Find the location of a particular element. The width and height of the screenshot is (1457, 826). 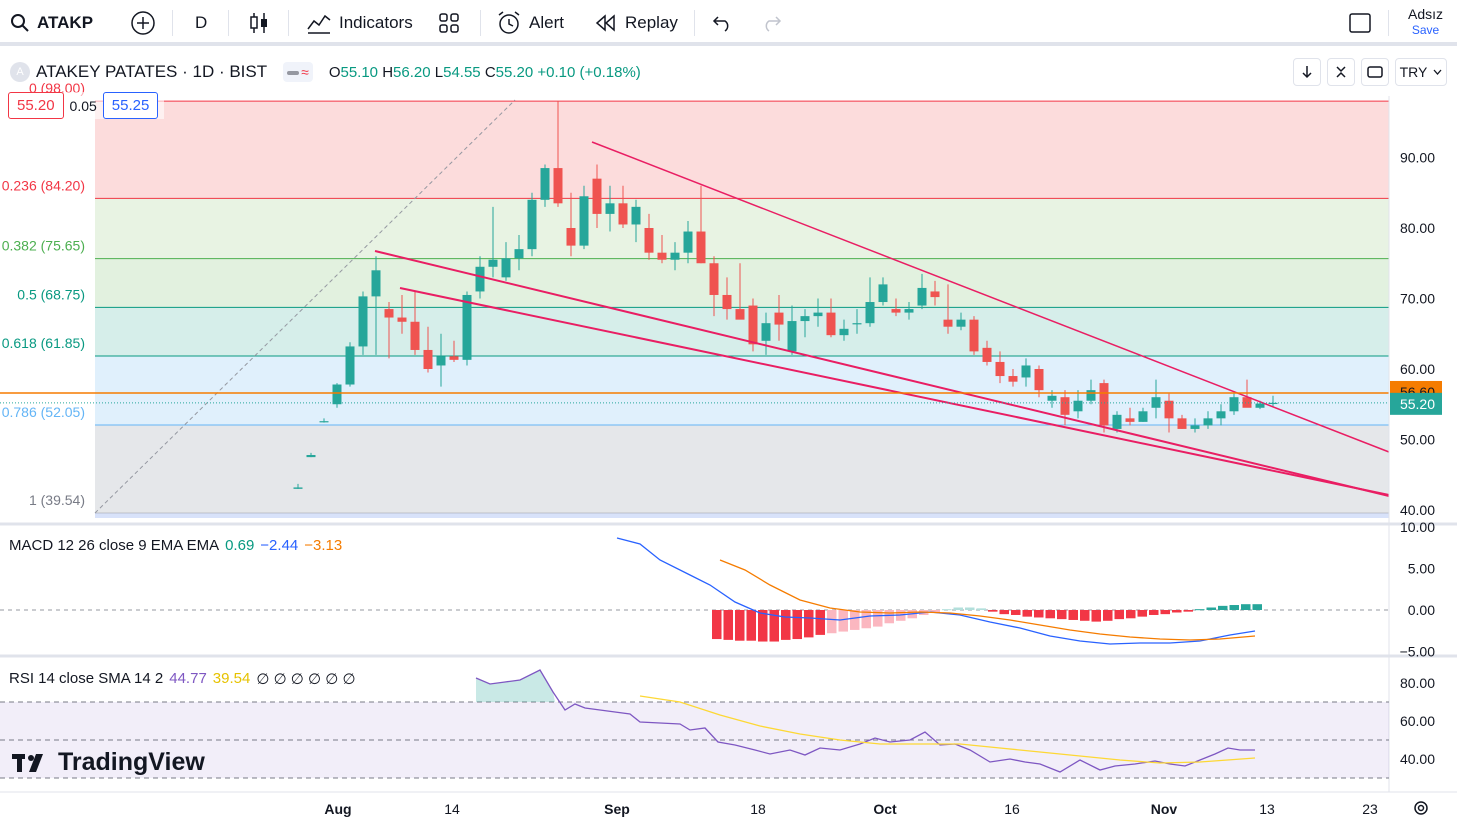

rsi-extra-values: ∅ ∅ ∅ ∅ ∅ ∅ is located at coordinates (306, 679).